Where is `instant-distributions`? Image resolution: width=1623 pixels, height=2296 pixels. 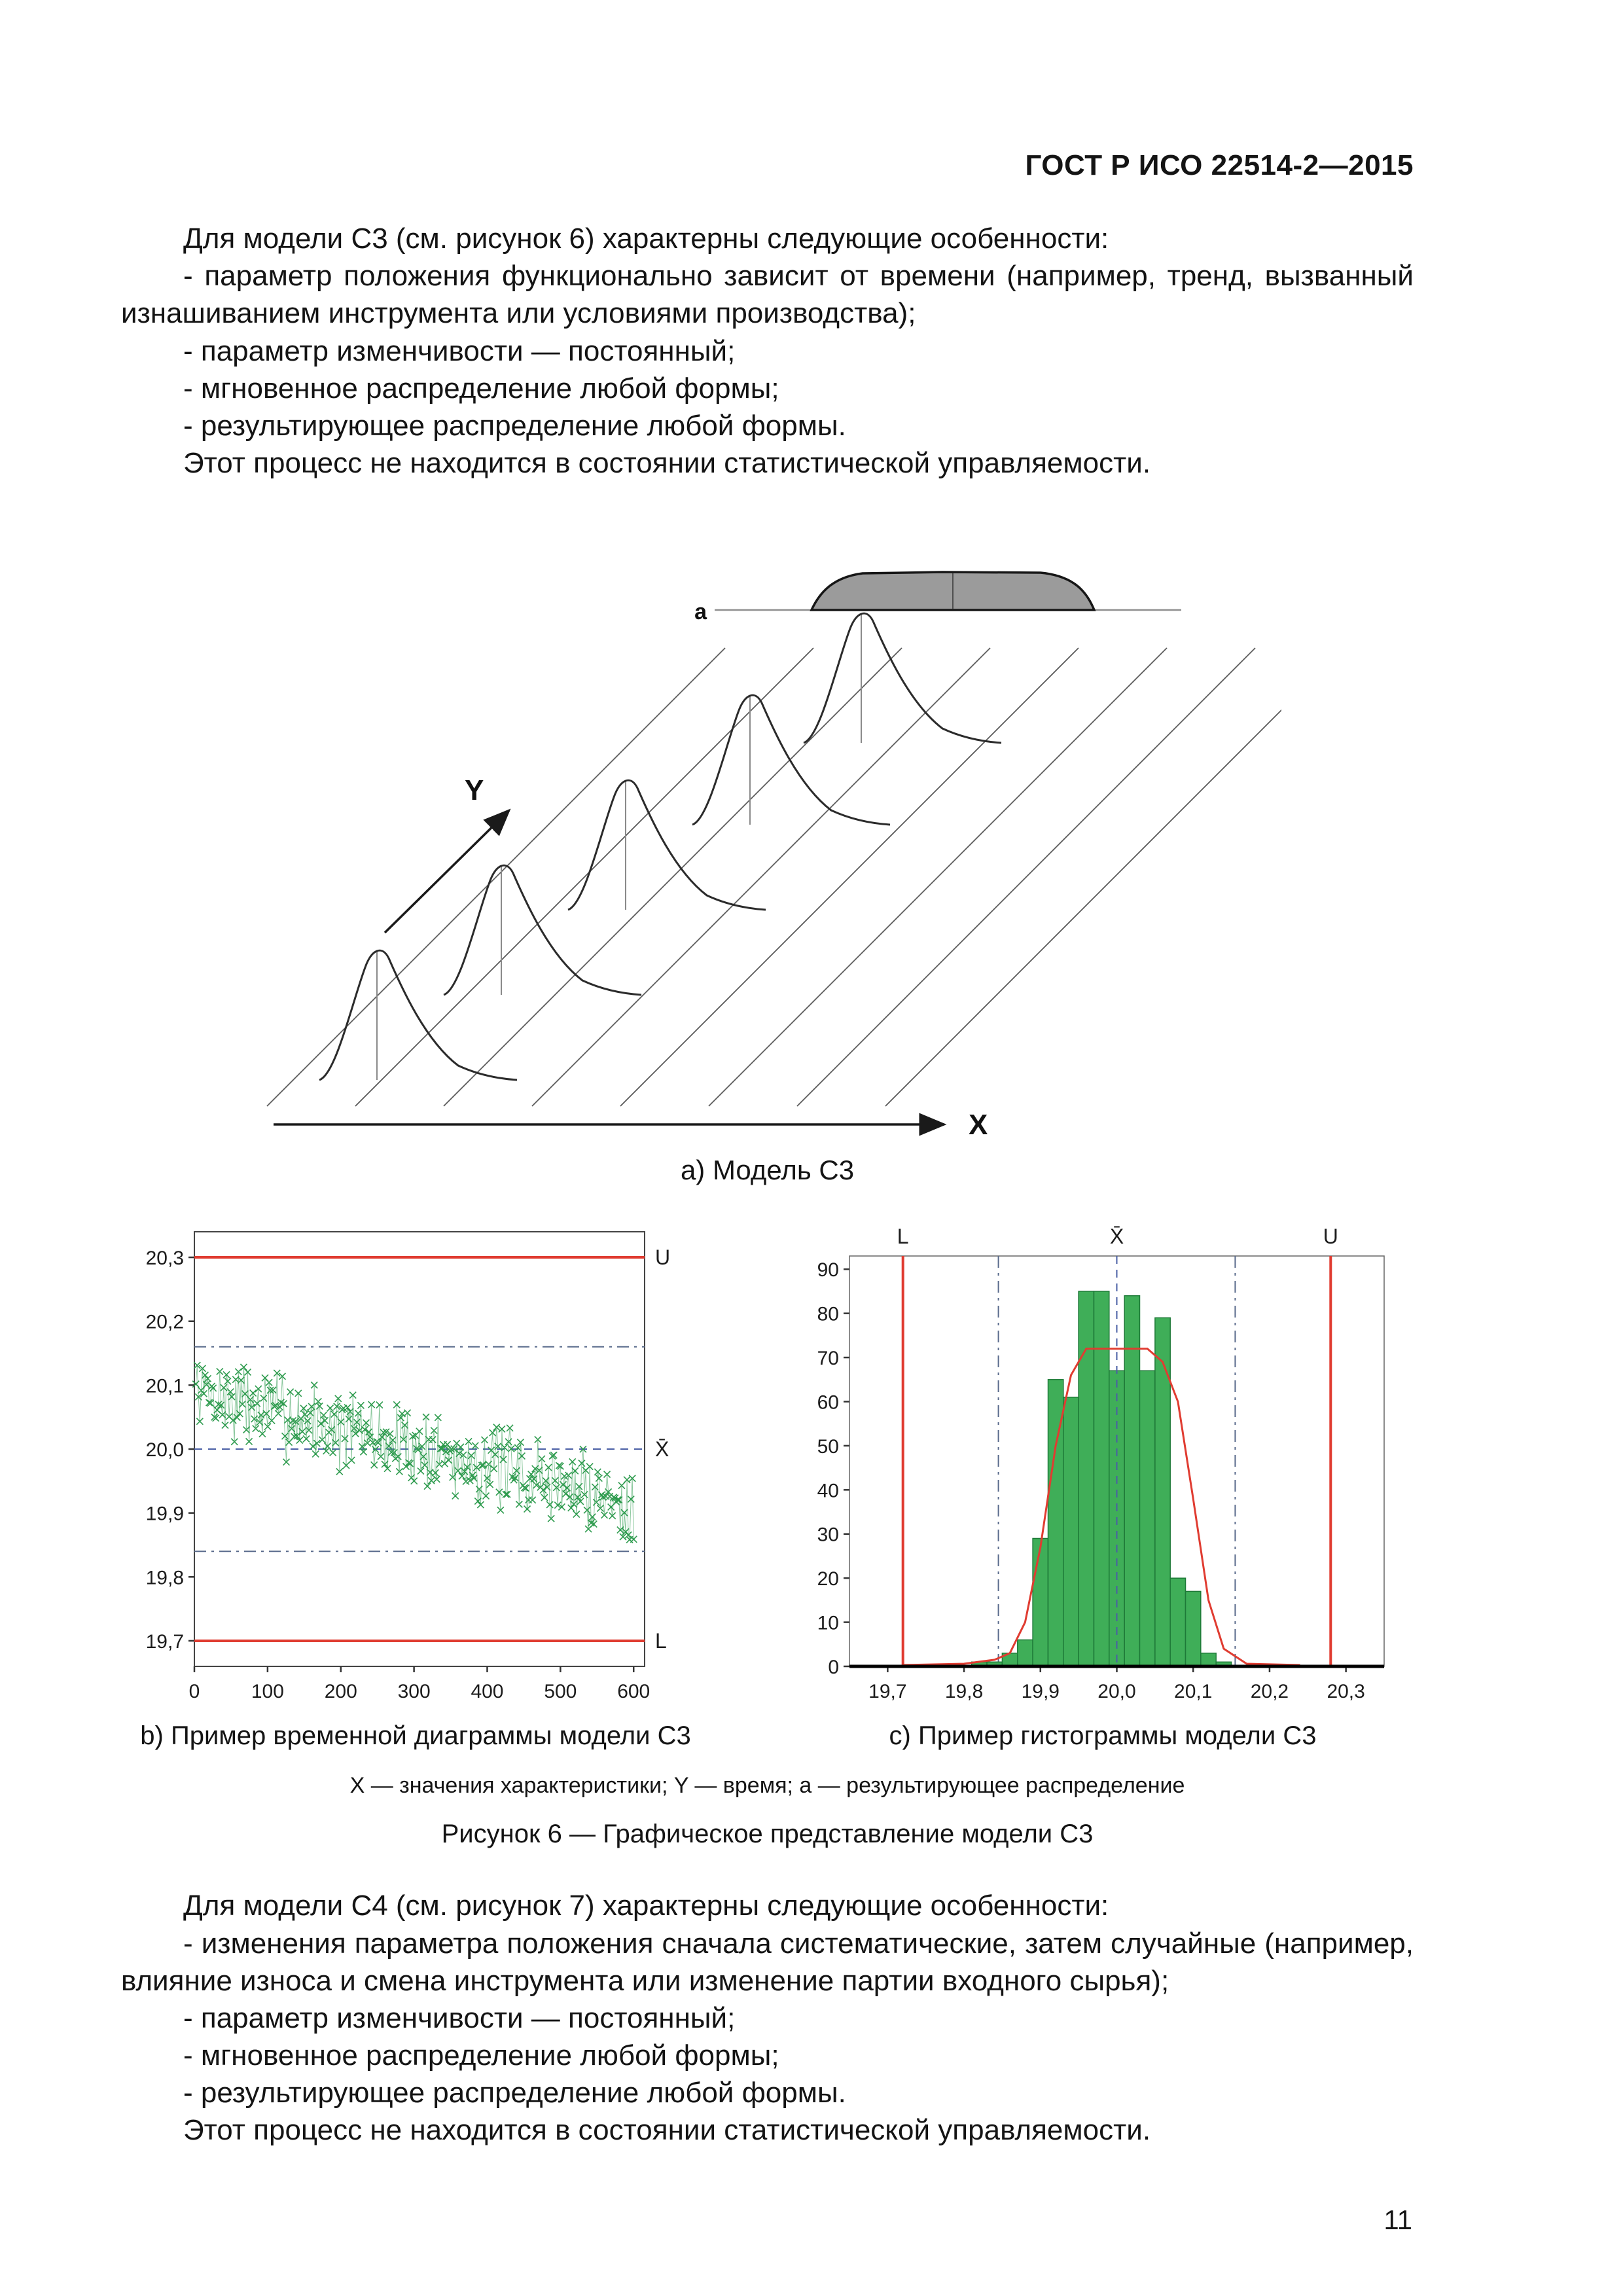 instant-distributions is located at coordinates (660, 846).